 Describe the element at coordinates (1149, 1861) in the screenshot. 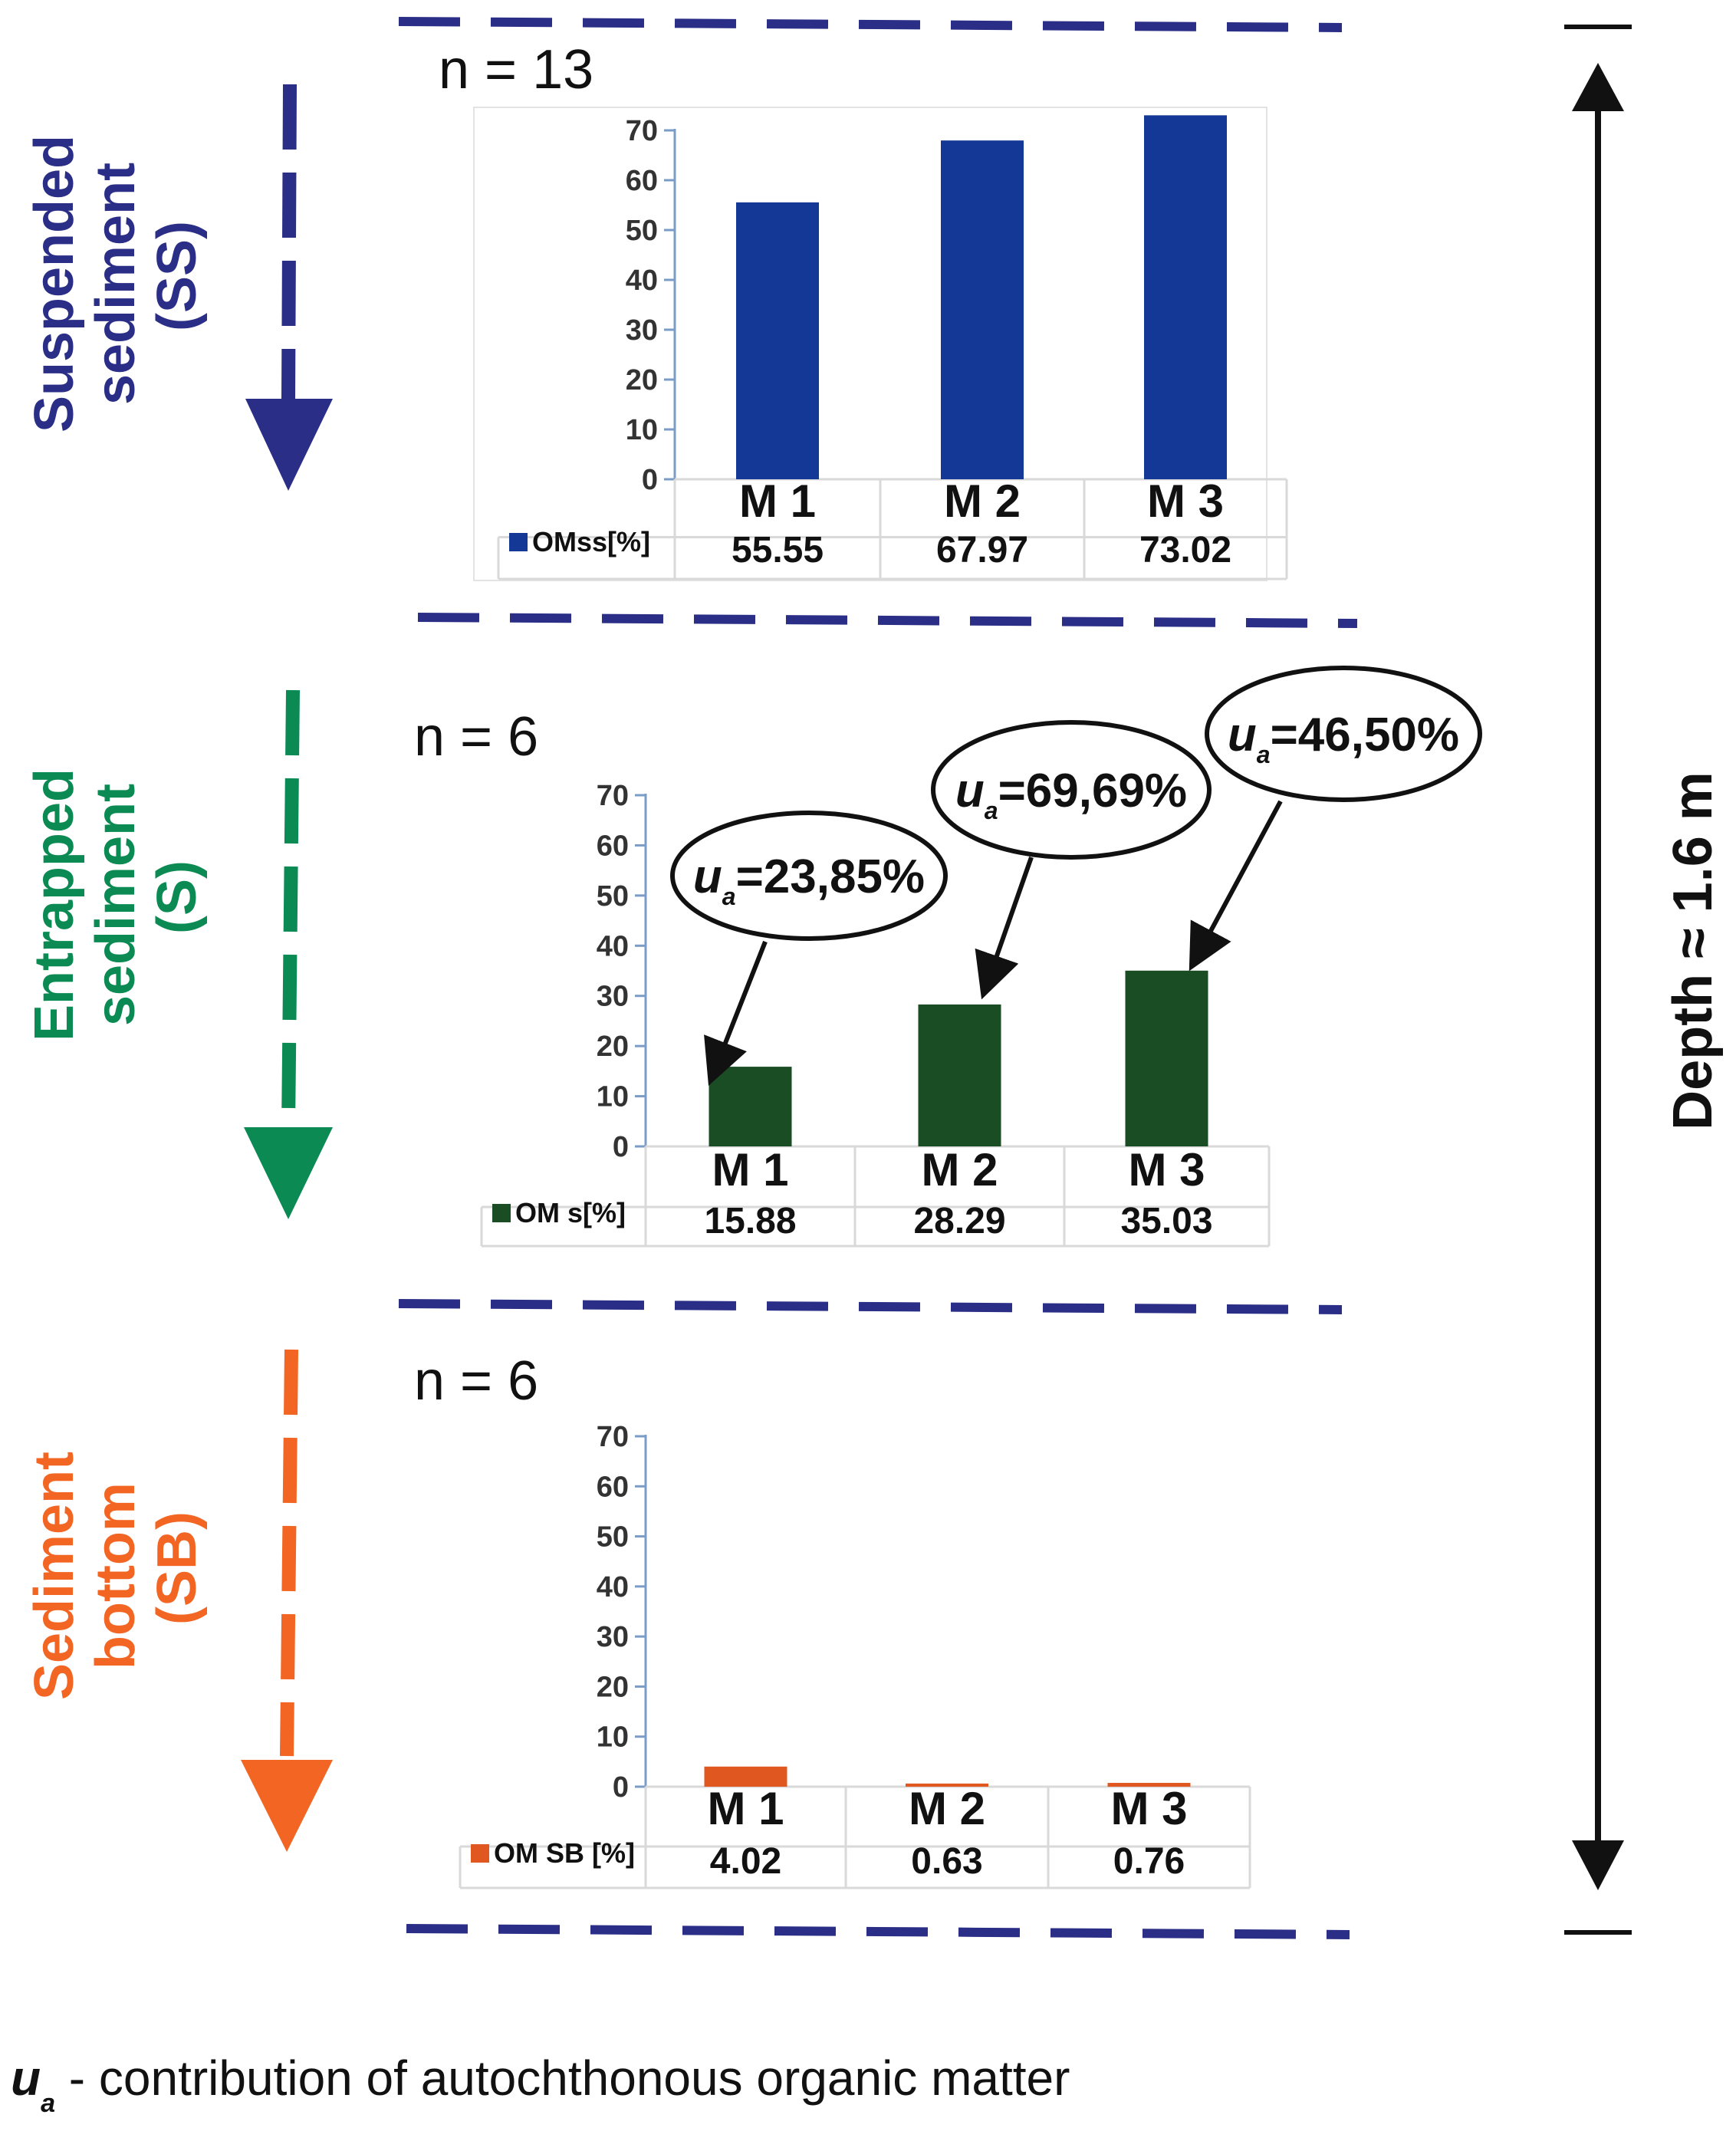

I see `value-label: 0.76` at that location.